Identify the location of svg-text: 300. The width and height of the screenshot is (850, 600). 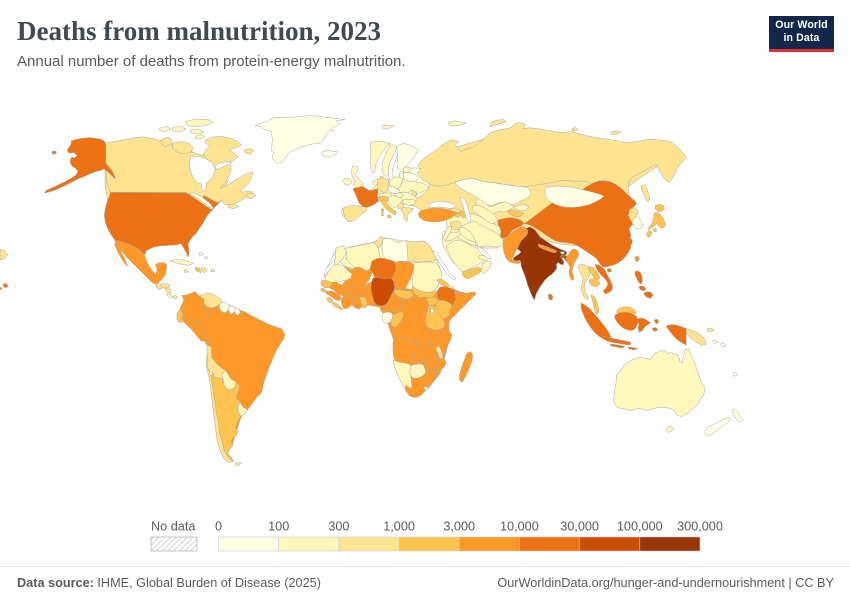
(338, 527).